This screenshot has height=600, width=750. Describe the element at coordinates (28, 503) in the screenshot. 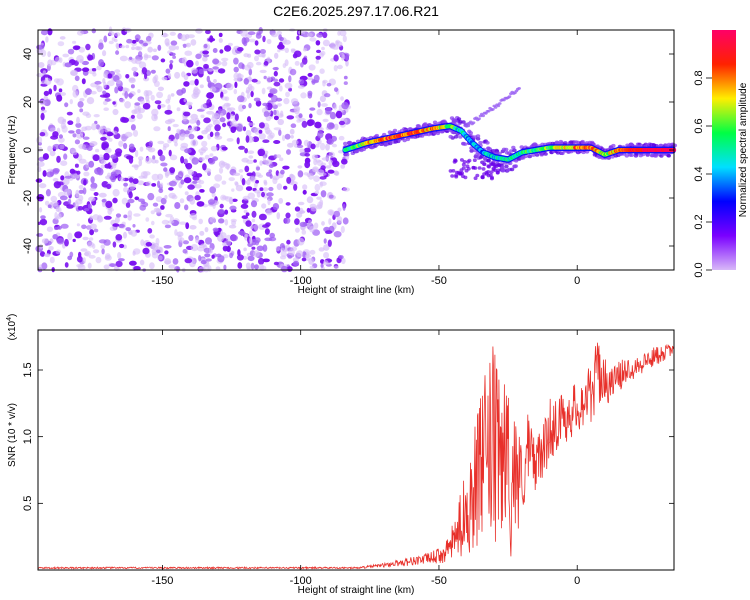

I see `y-tick-label: 0.5` at that location.